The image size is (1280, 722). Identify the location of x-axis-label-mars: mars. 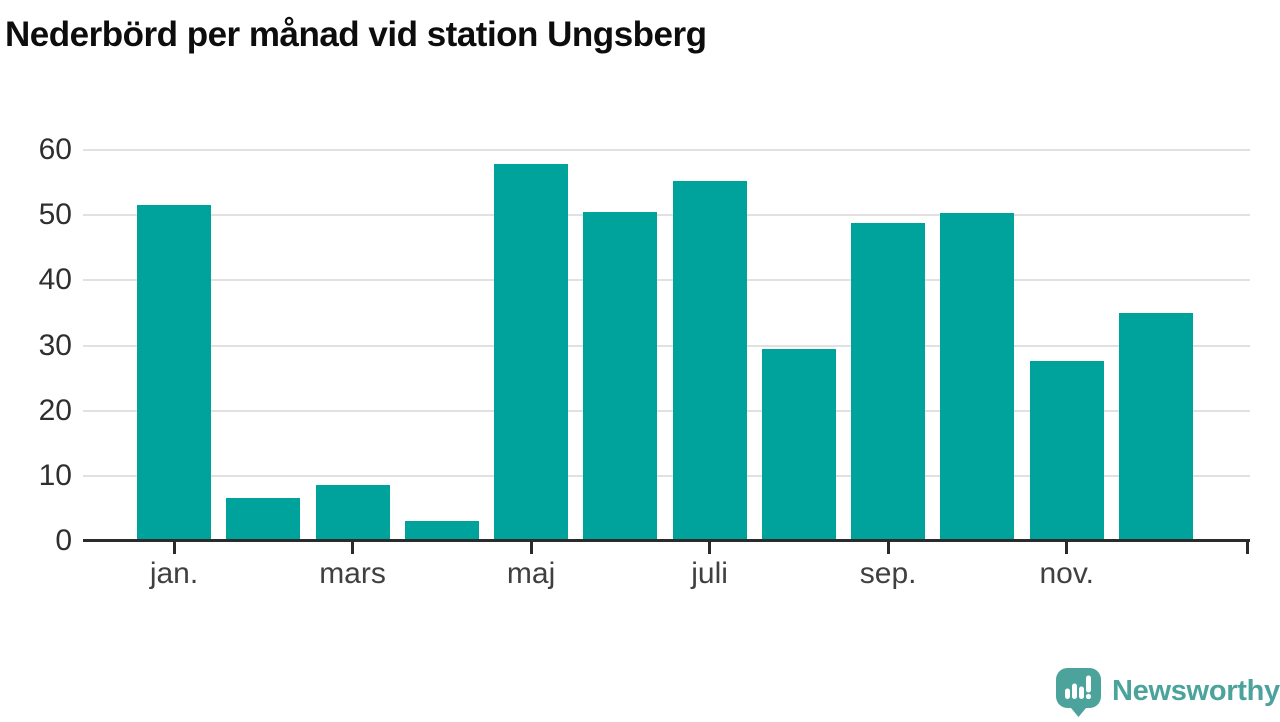
(352, 573).